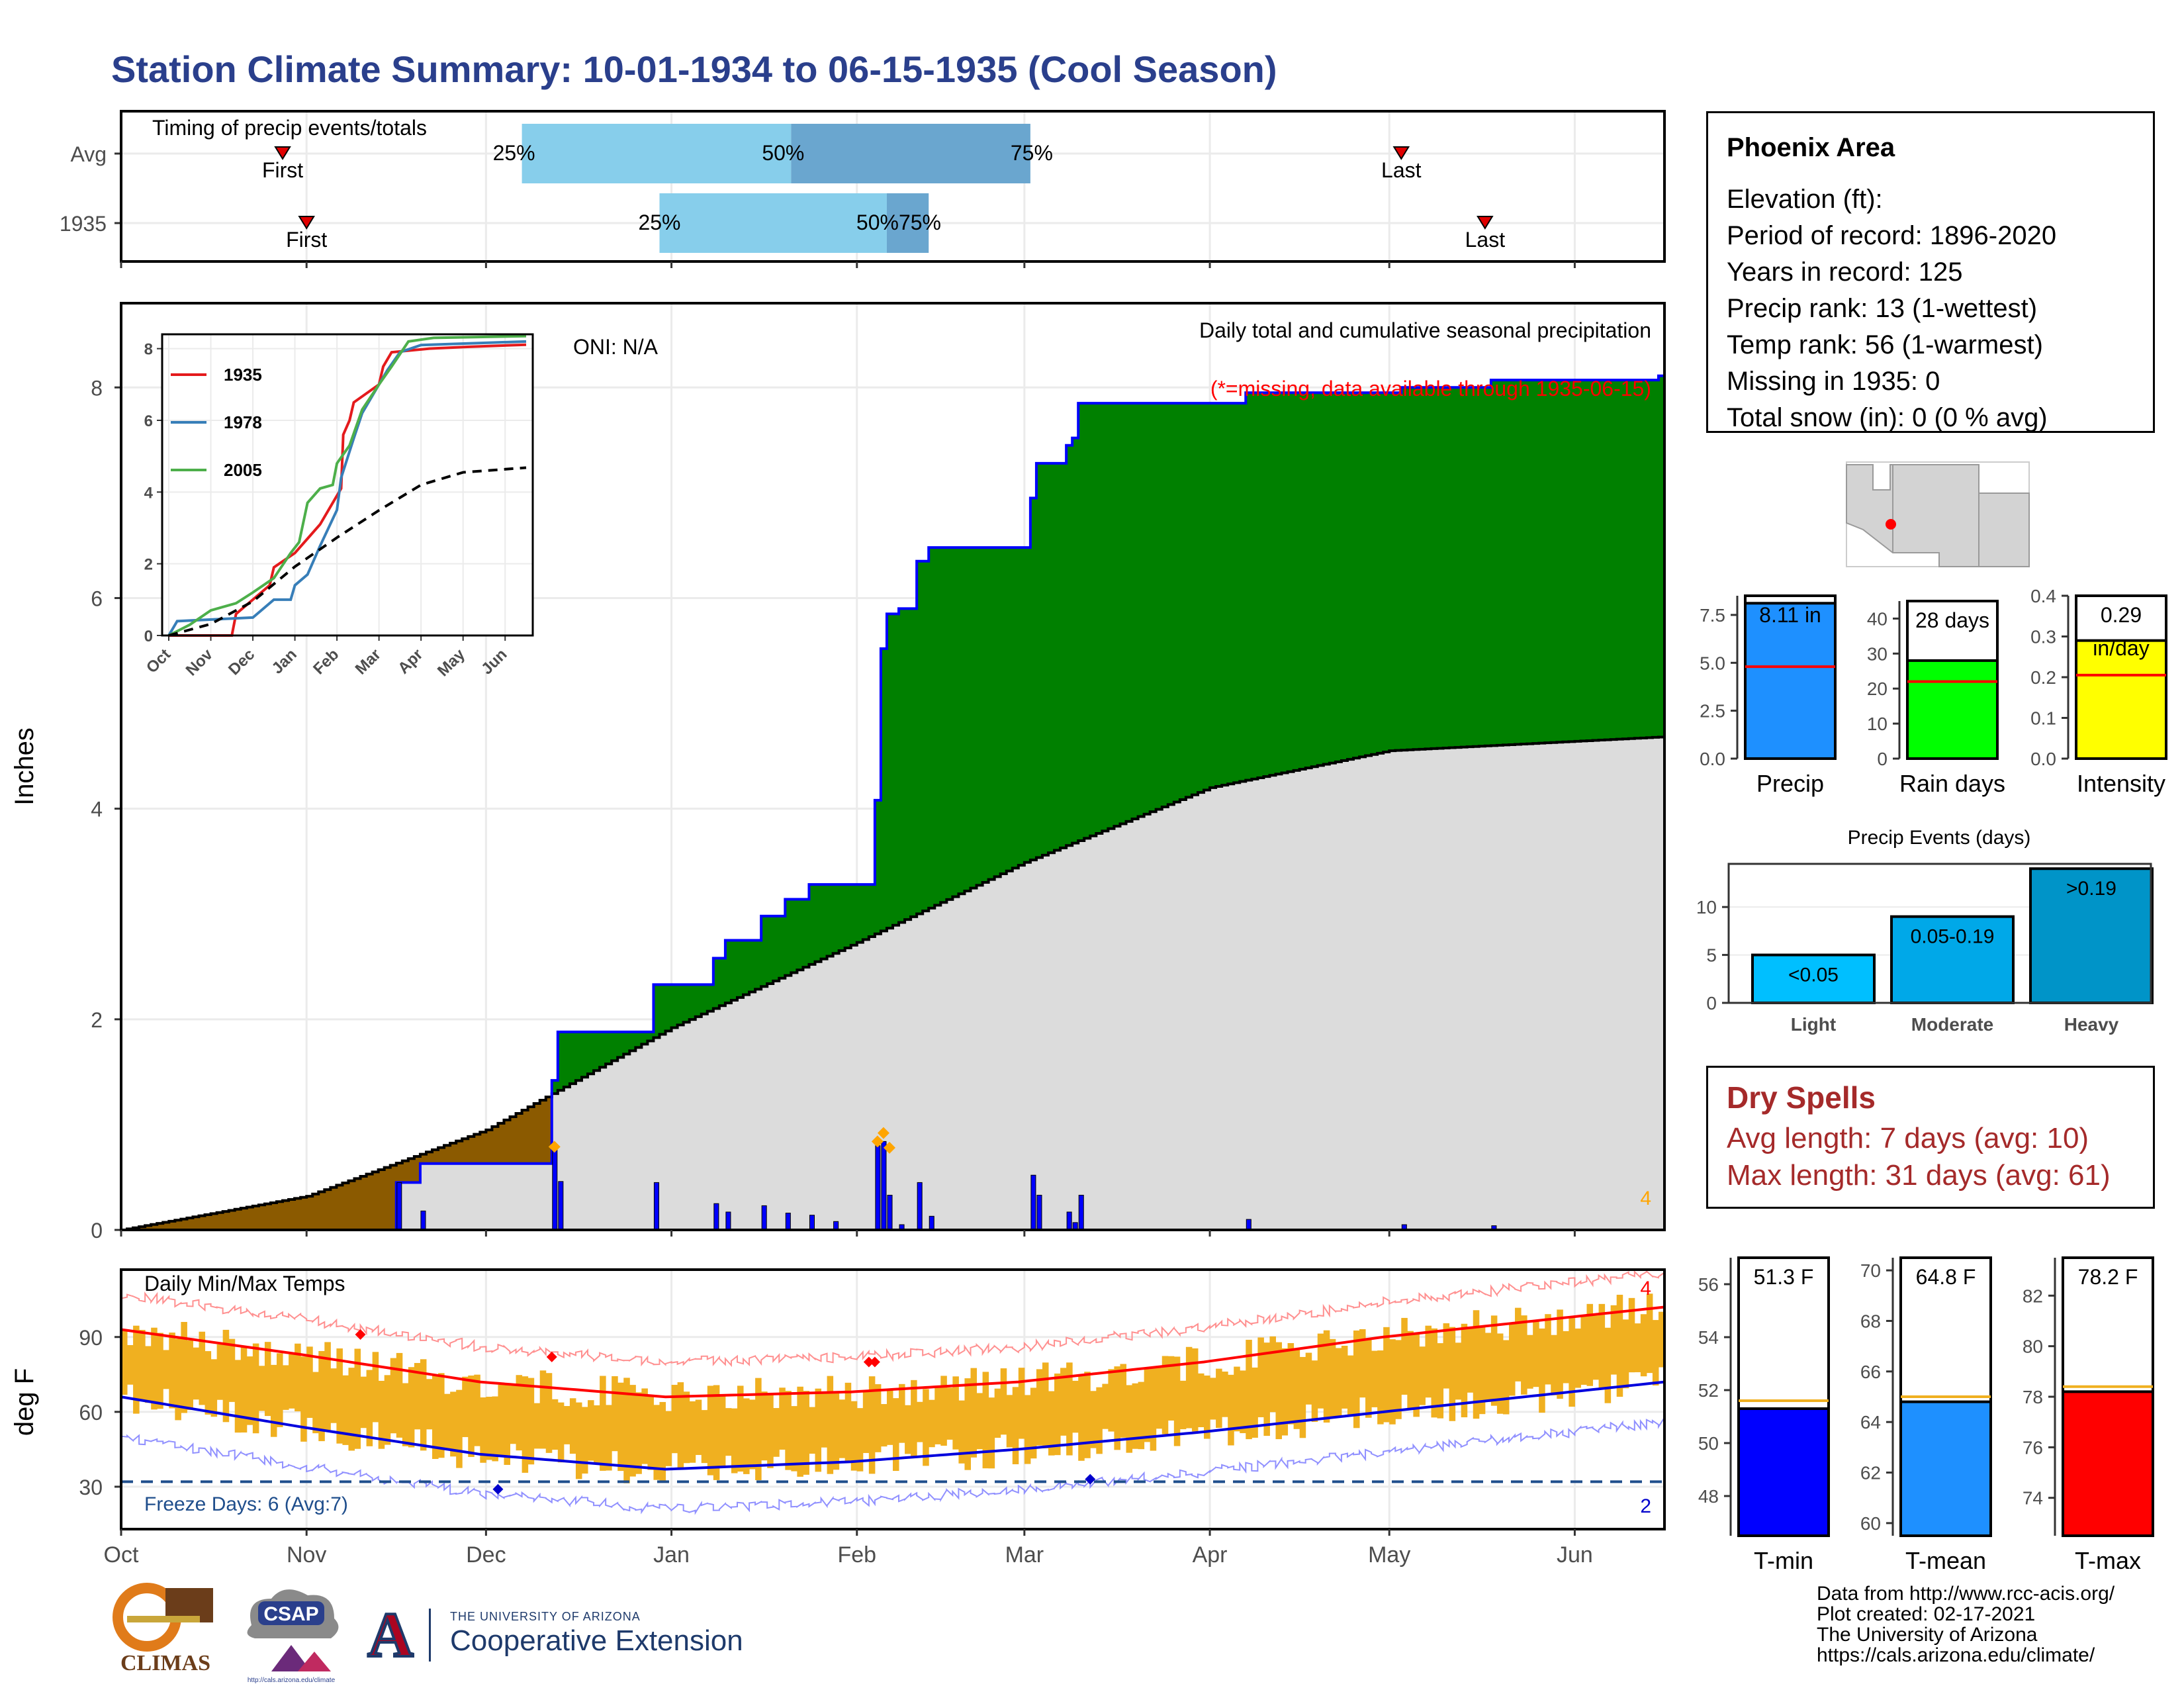 This screenshot has height=1688, width=2184. What do you see at coordinates (551, 1356) in the screenshot?
I see `record-high-marker` at bounding box center [551, 1356].